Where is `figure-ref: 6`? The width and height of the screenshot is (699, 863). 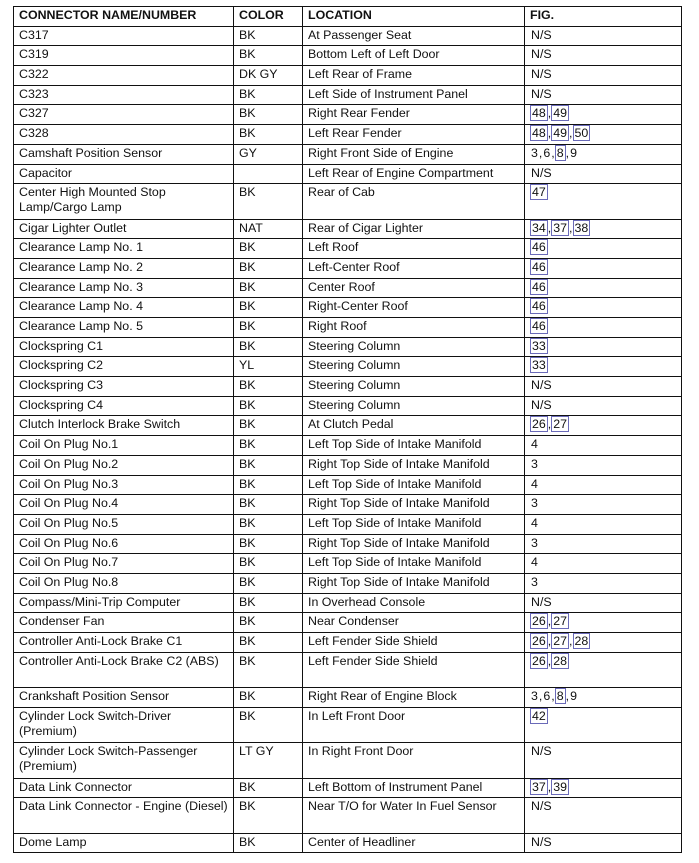
figure-ref: 6 is located at coordinates (547, 152).